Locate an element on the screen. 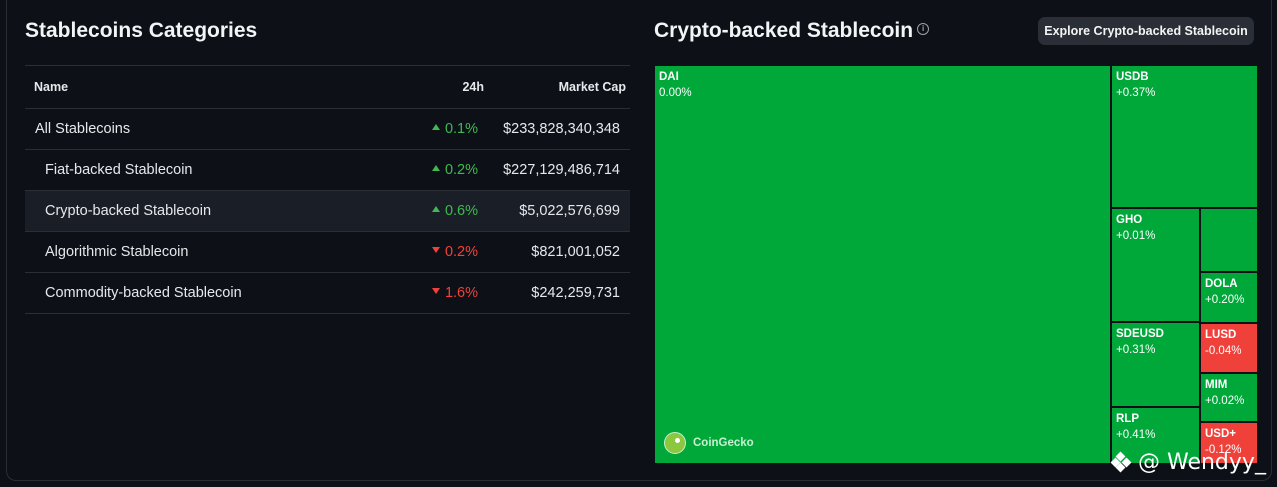  info-icon: i is located at coordinates (923, 29).